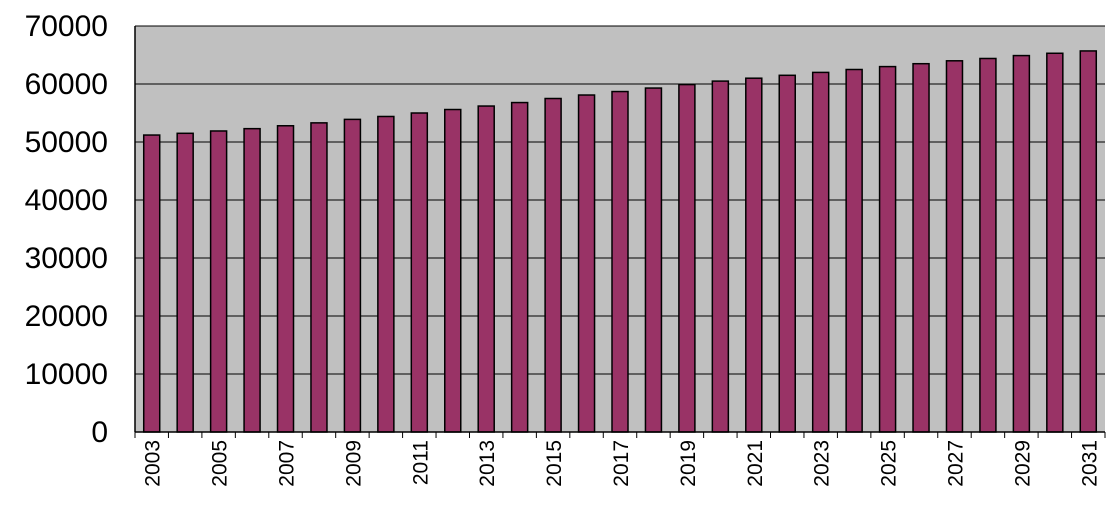 The width and height of the screenshot is (1107, 512). Describe the element at coordinates (66, 258) in the screenshot. I see `y-tick-label: 30000` at that location.